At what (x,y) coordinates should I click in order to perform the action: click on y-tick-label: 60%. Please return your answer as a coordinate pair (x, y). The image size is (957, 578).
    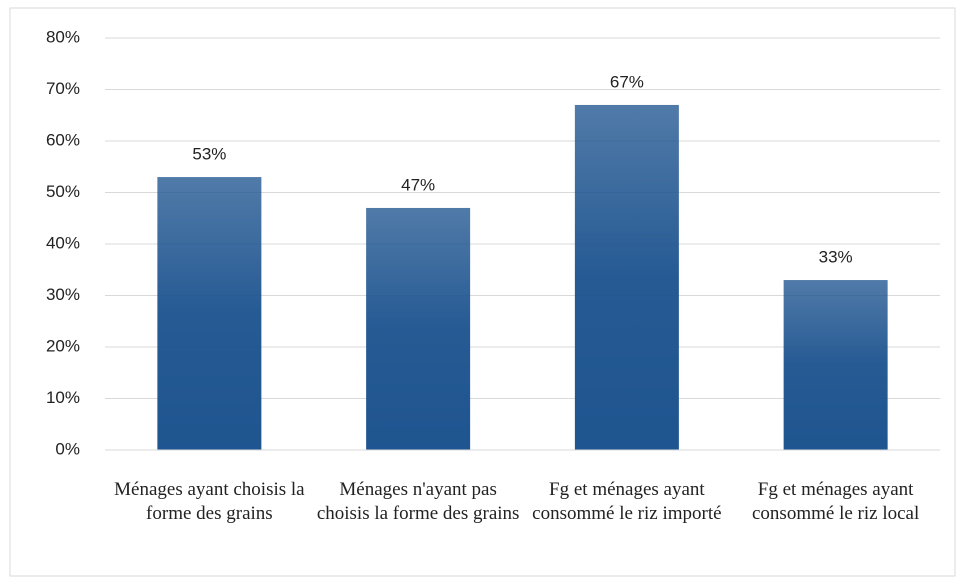
    Looking at the image, I should click on (63, 139).